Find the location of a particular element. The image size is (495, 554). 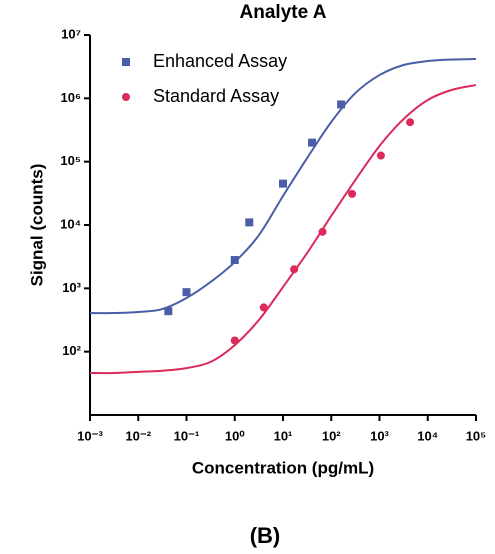

y-tick-label: 10⁷ is located at coordinates (71, 33).